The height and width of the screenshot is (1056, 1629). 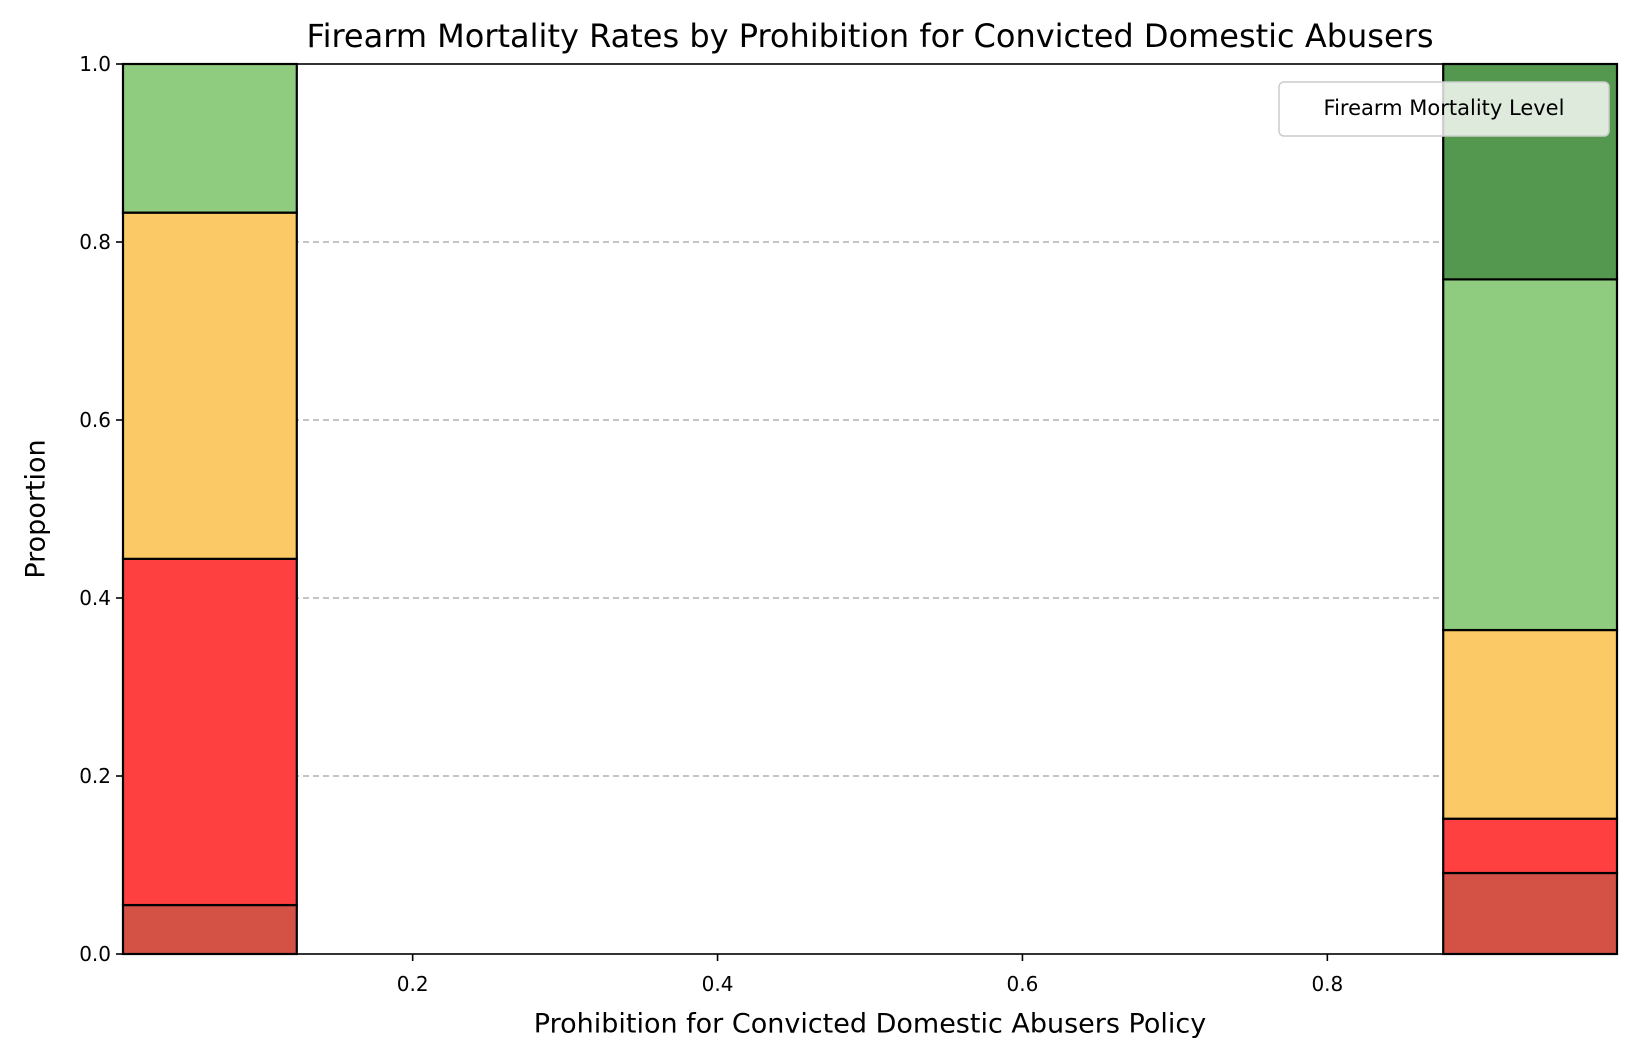 I want to click on x-tick-label-1: 0.4, so click(x=718, y=984).